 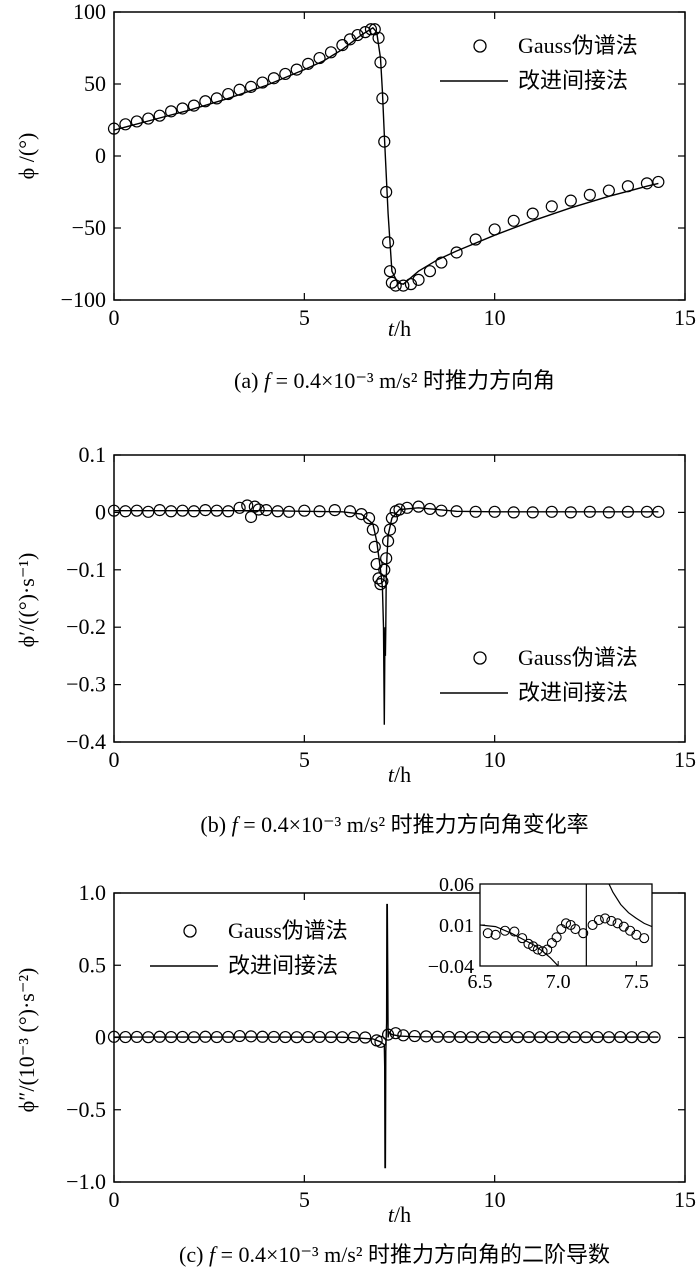 What do you see at coordinates (86, 1181) in the screenshot?
I see `y-tick-label: −1.0` at bounding box center [86, 1181].